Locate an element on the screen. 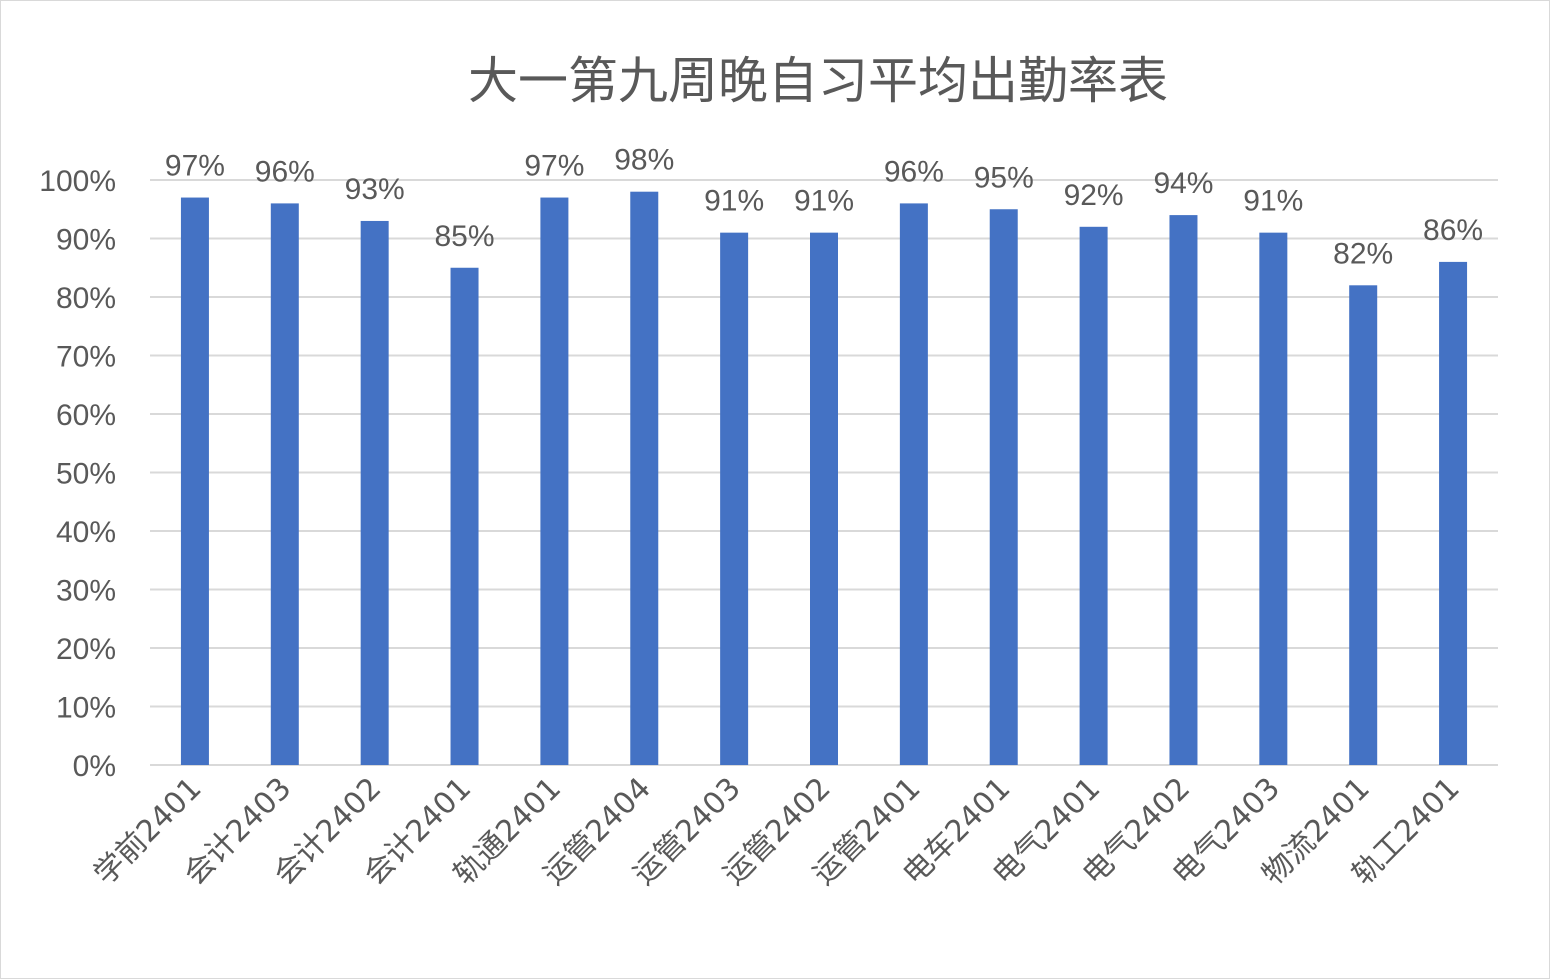  y-axis-ticks: 0% 10% 20% 30% 40% 50% 60% 70% 80% 90% 100% is located at coordinates (77, 474).